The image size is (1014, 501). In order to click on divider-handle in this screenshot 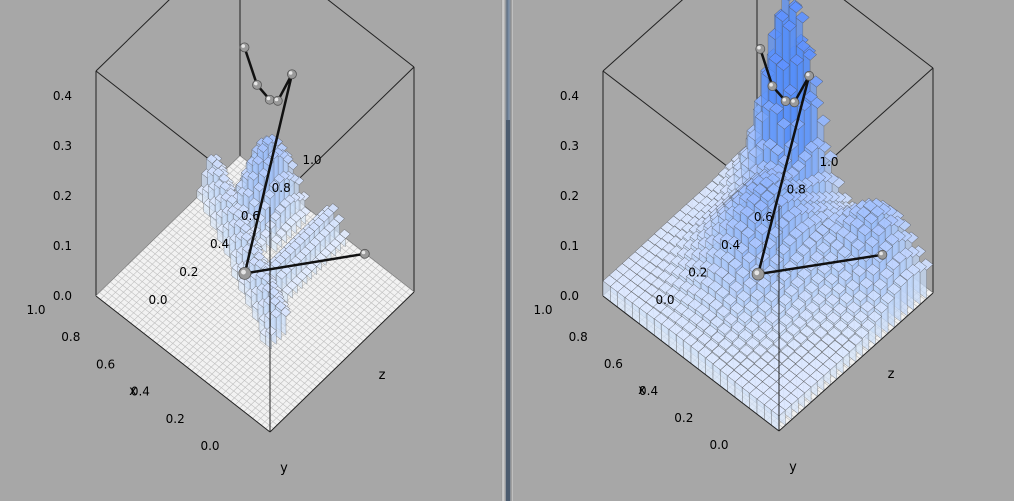, I will do `click(508, 310)`.